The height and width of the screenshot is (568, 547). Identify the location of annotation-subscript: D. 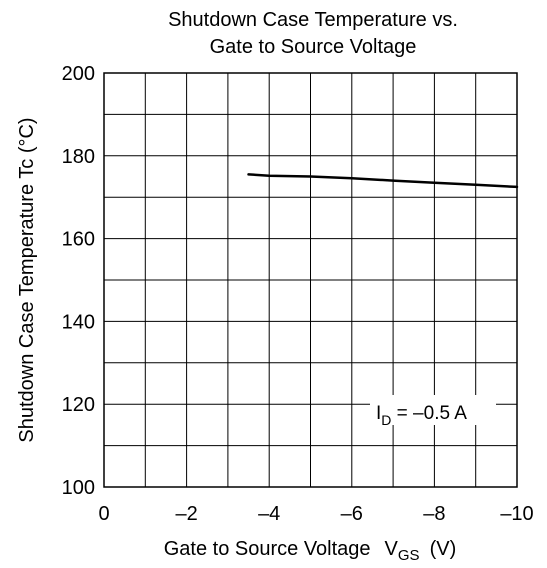
(386, 420).